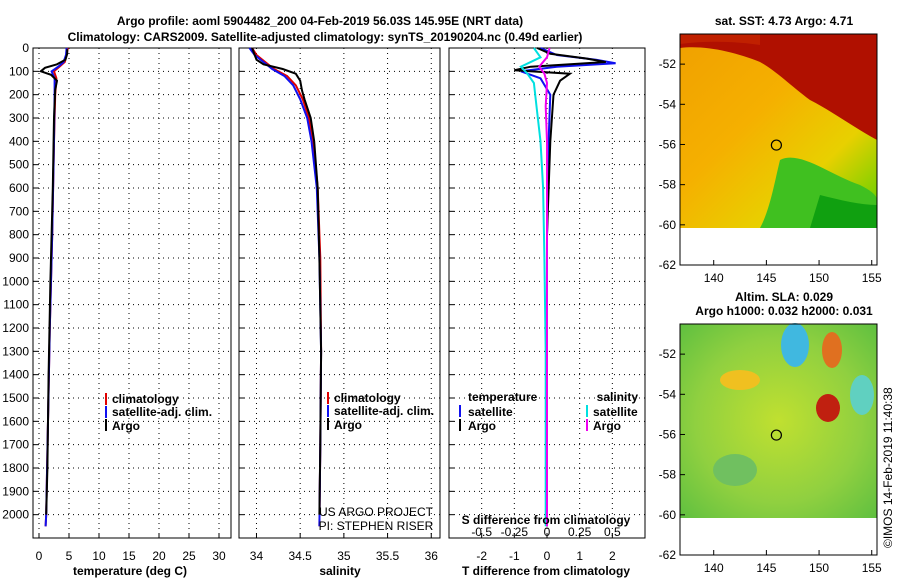 This screenshot has width=900, height=580. I want to click on y-tick-label: 1300, so click(15, 351).